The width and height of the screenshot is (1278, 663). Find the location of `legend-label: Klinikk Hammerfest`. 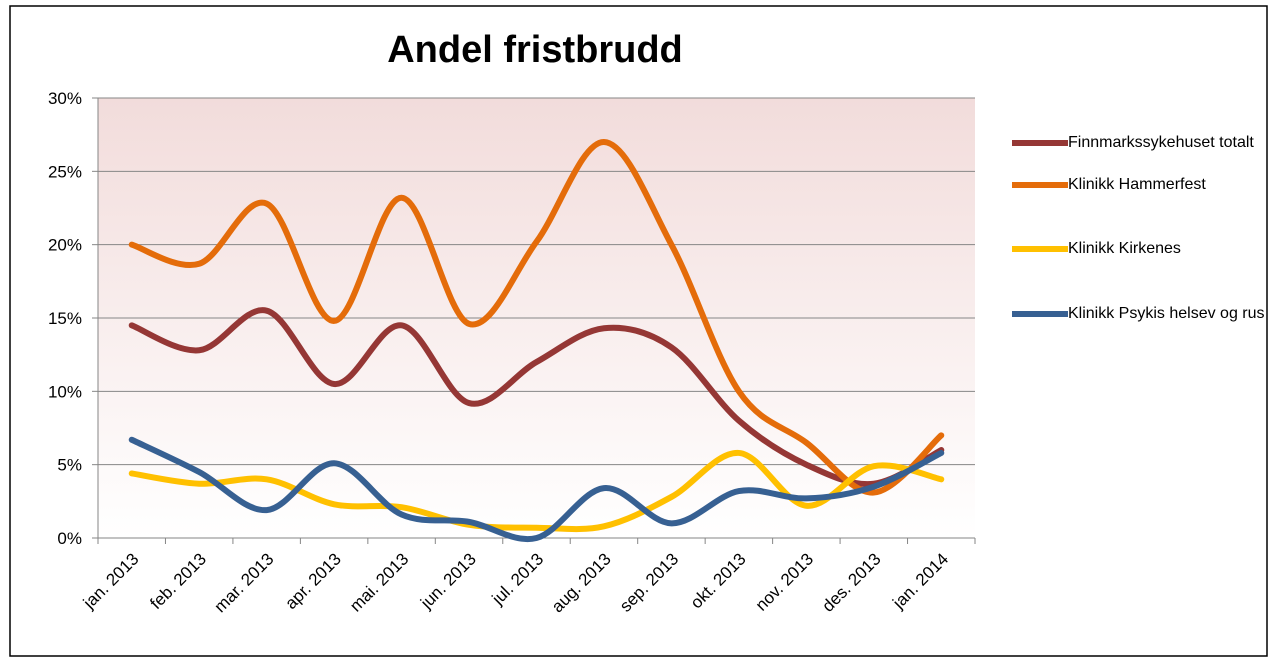

legend-label: Klinikk Hammerfest is located at coordinates (1137, 184).